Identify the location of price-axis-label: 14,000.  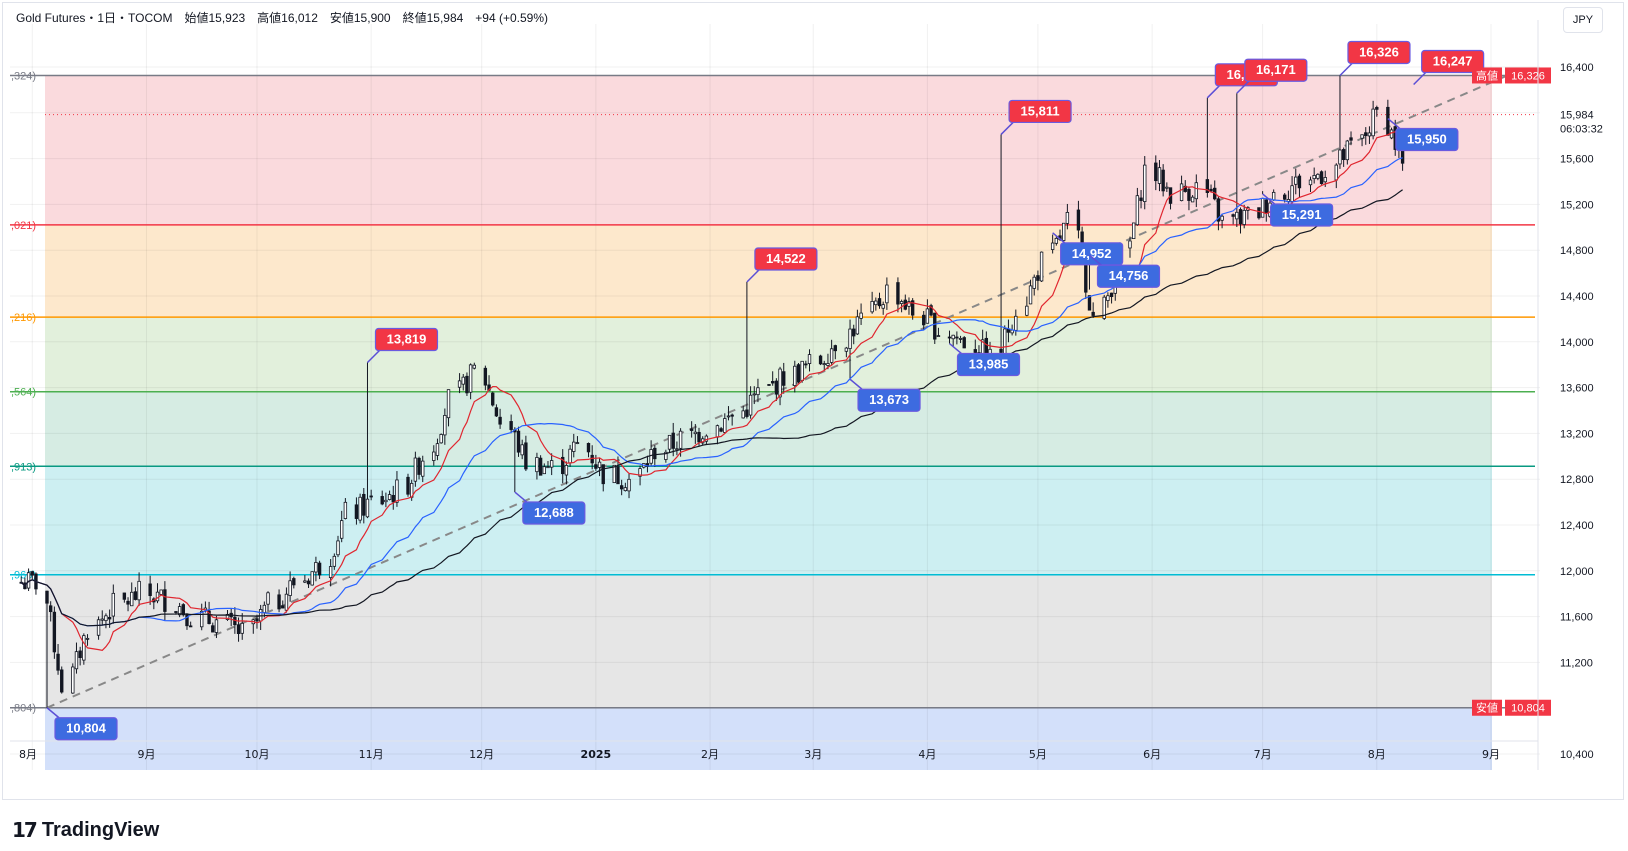
(1577, 343).